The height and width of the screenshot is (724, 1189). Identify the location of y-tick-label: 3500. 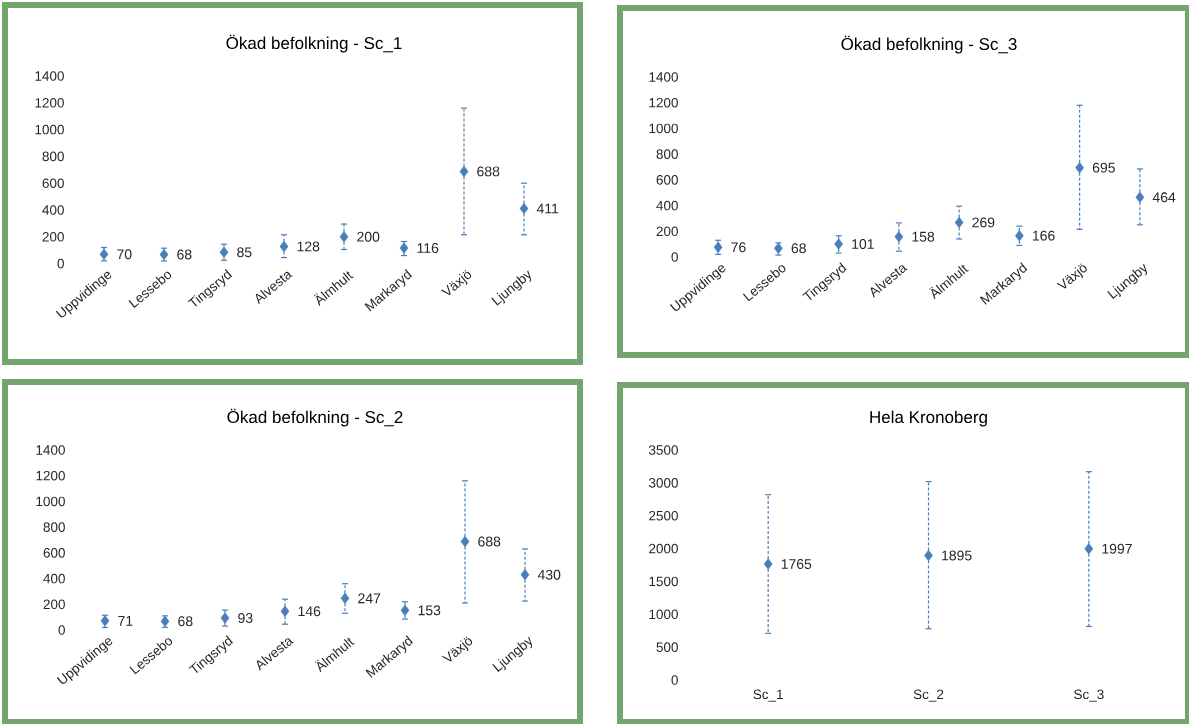
(663, 450).